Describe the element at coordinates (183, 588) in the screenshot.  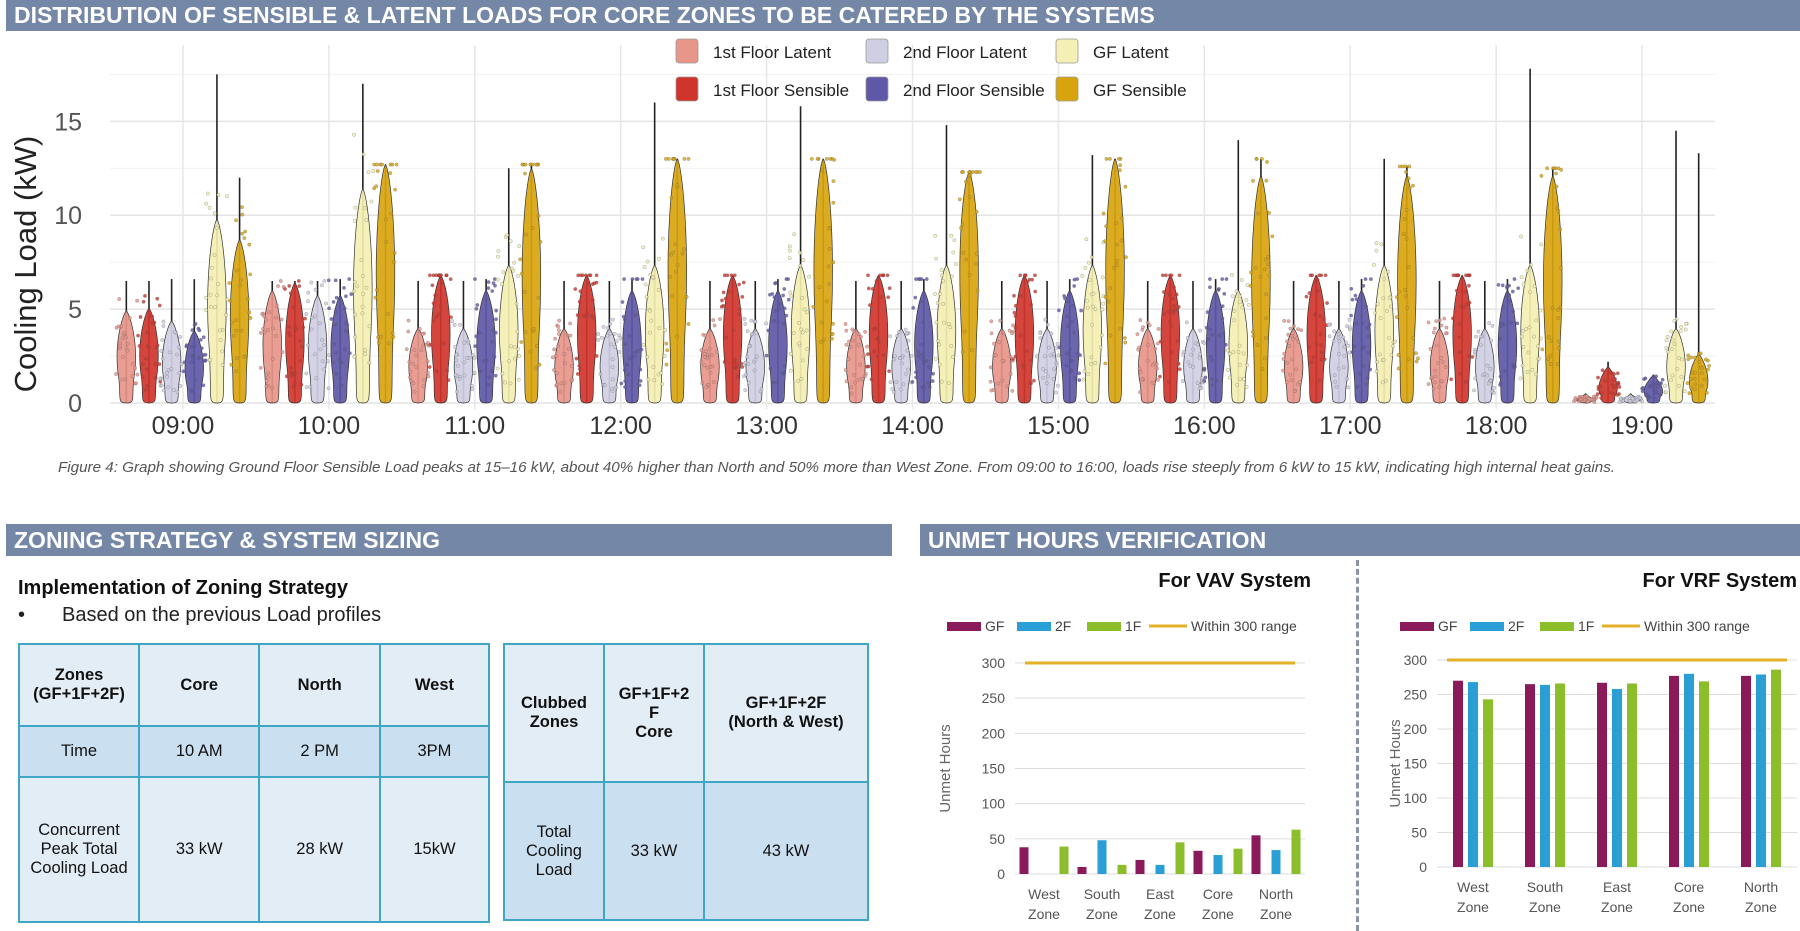
I see `zoning-heading: Implementation of Zoning Strategy` at that location.